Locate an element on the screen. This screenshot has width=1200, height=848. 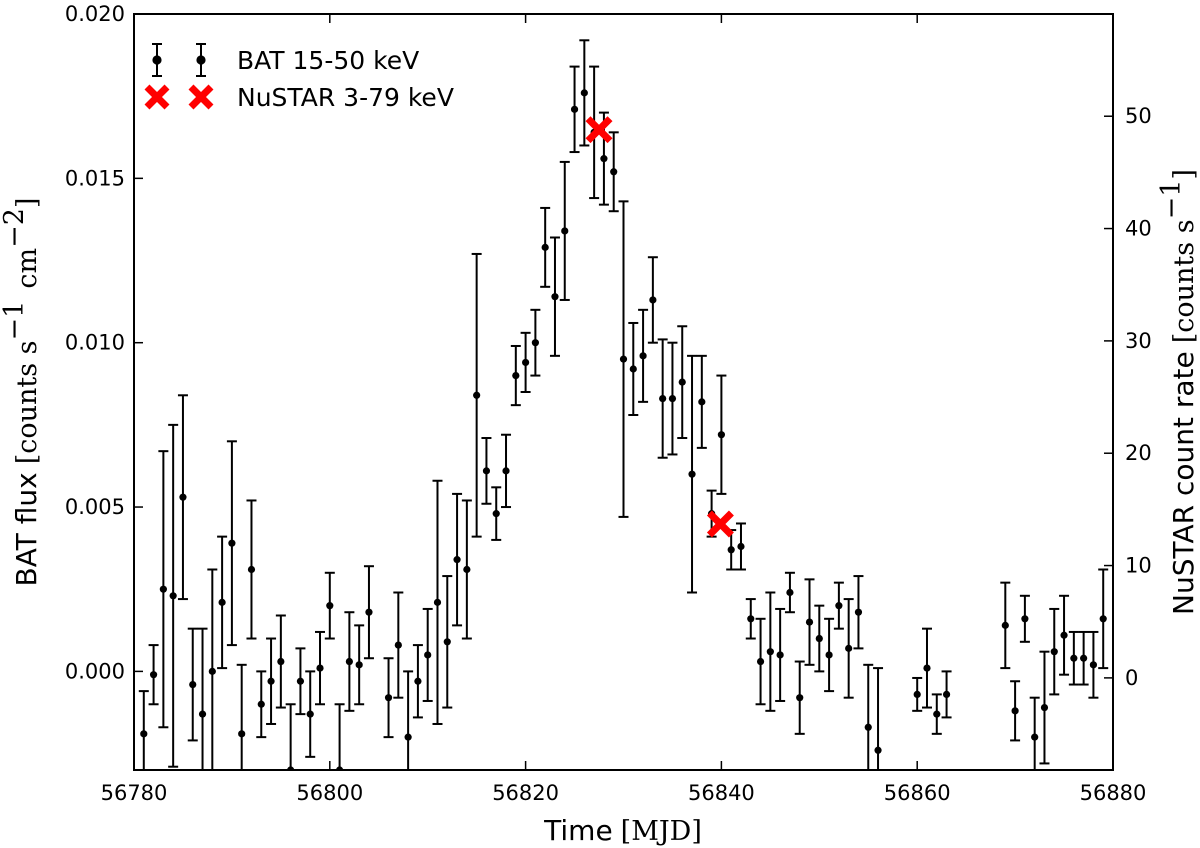
y-left-tick-label-0: 0.000 is located at coordinates (95, 671).